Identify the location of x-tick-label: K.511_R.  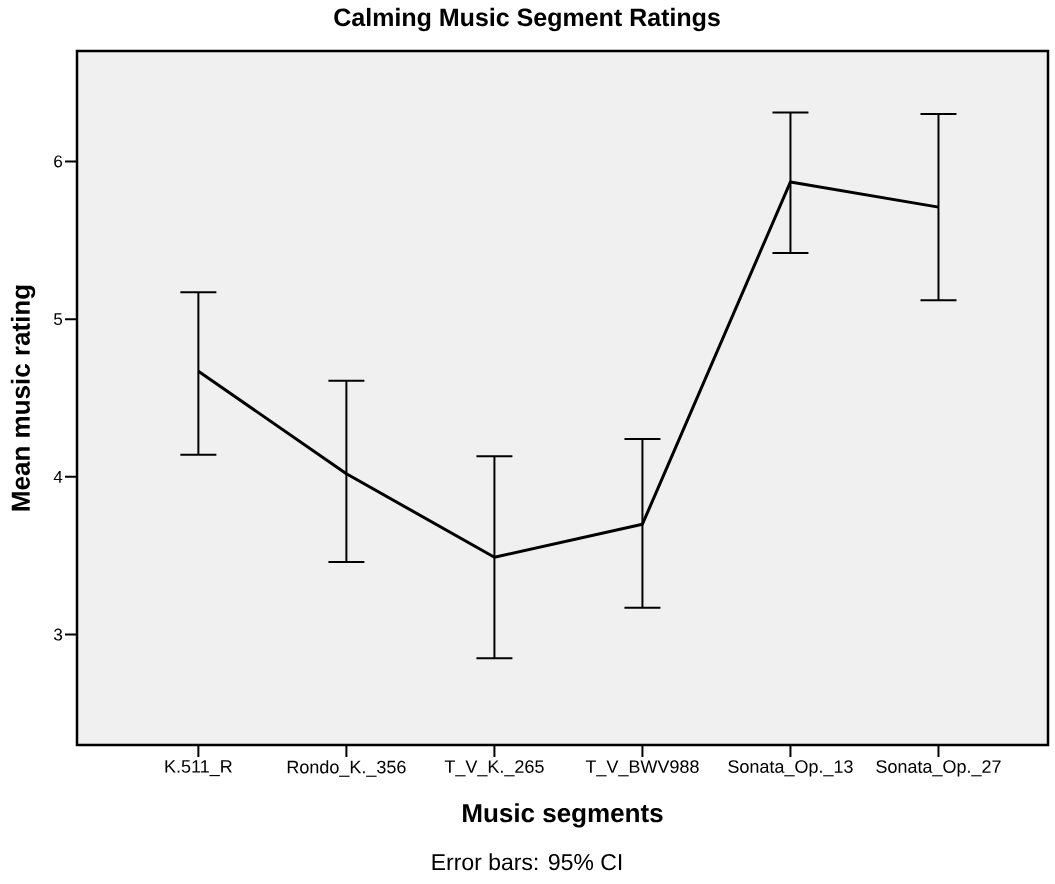
(198, 768).